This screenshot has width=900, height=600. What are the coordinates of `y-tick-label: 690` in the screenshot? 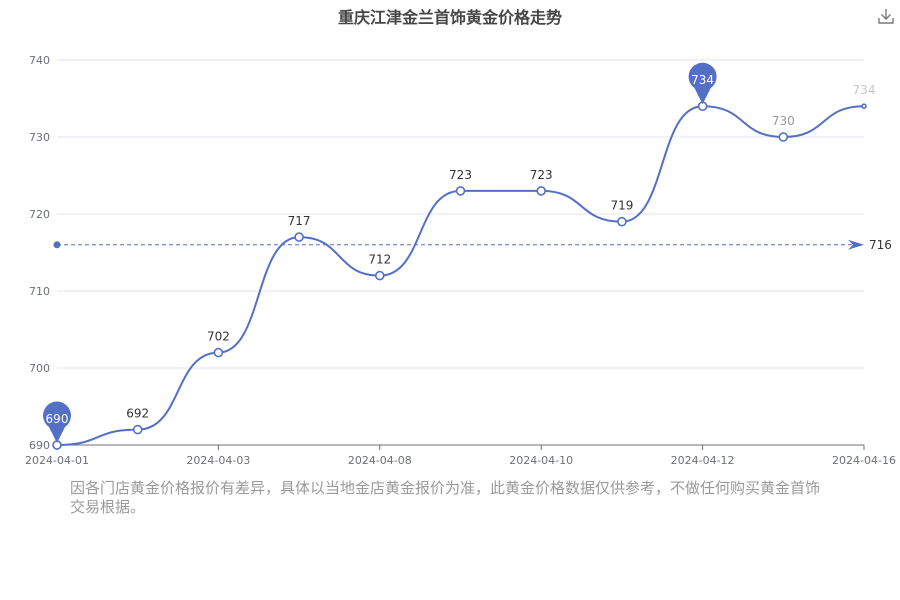 It's located at (39, 445).